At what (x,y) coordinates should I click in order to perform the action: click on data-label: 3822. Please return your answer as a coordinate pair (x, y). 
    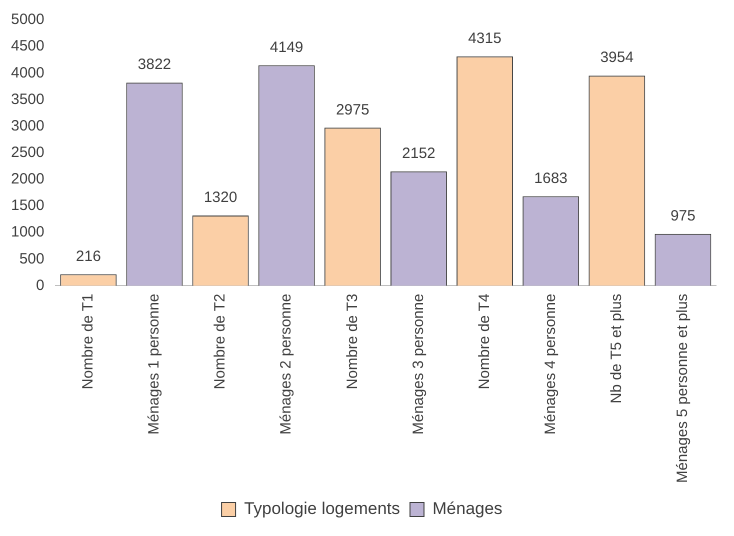
    Looking at the image, I should click on (155, 65).